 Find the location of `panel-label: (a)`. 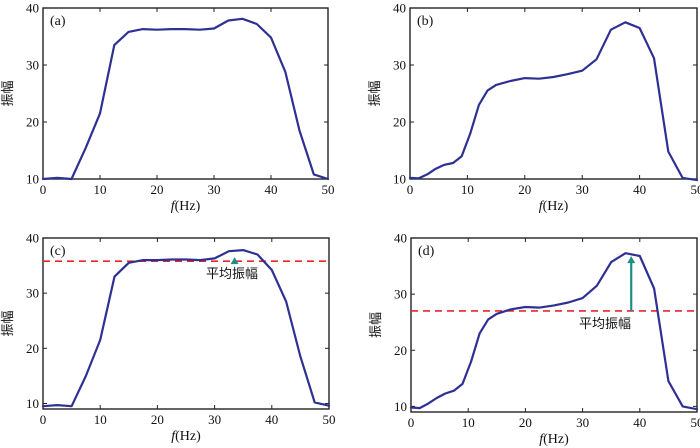

panel-label: (a) is located at coordinates (58, 21).